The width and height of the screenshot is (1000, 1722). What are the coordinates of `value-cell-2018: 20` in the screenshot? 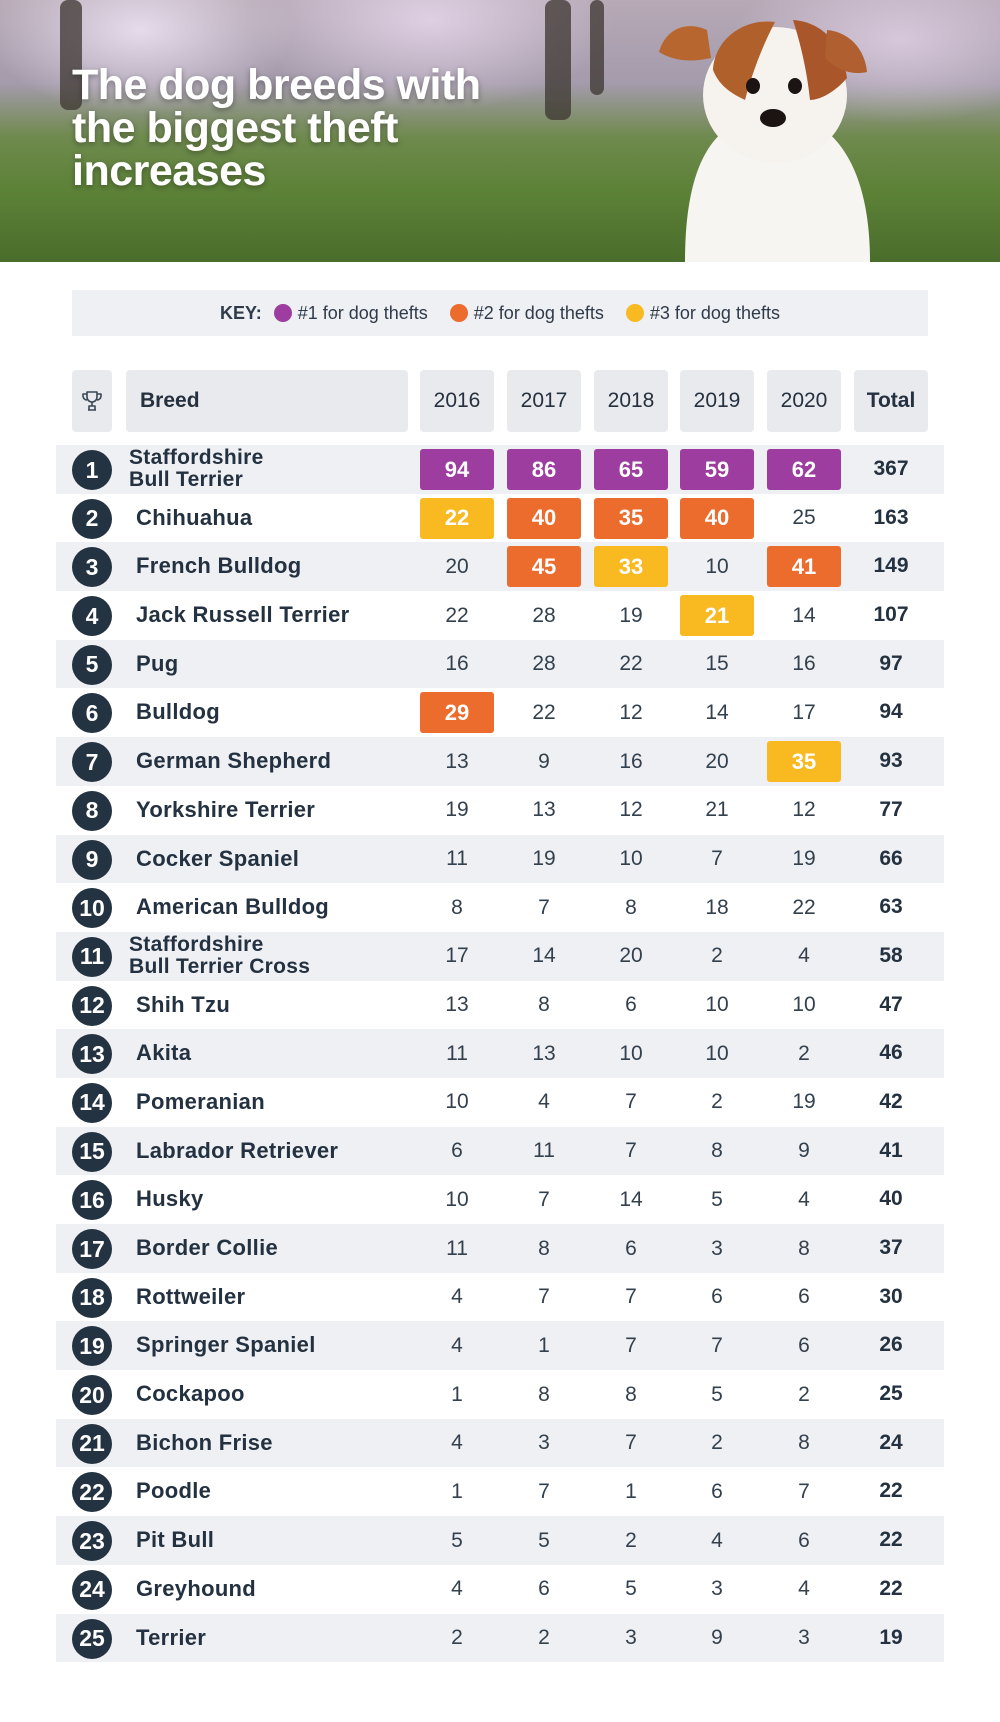 It's located at (631, 956).